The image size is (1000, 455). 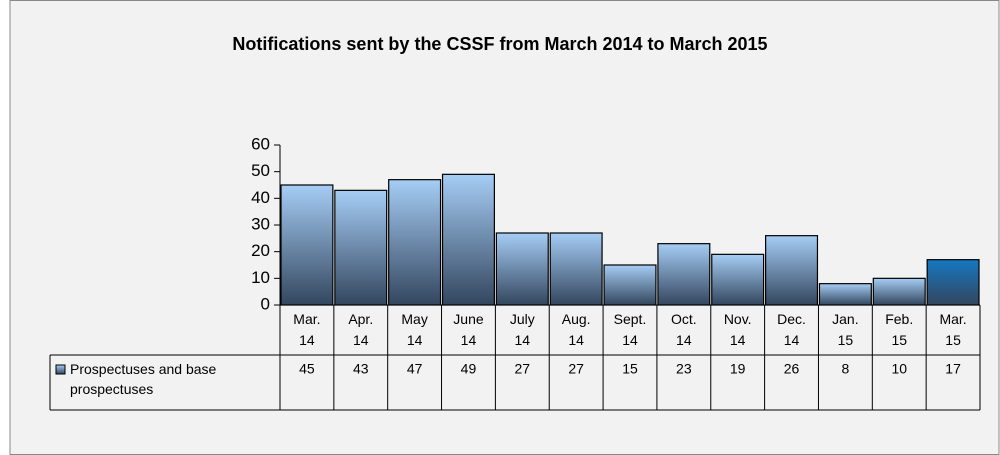 What do you see at coordinates (899, 369) in the screenshot?
I see `data-table-value: 10` at bounding box center [899, 369].